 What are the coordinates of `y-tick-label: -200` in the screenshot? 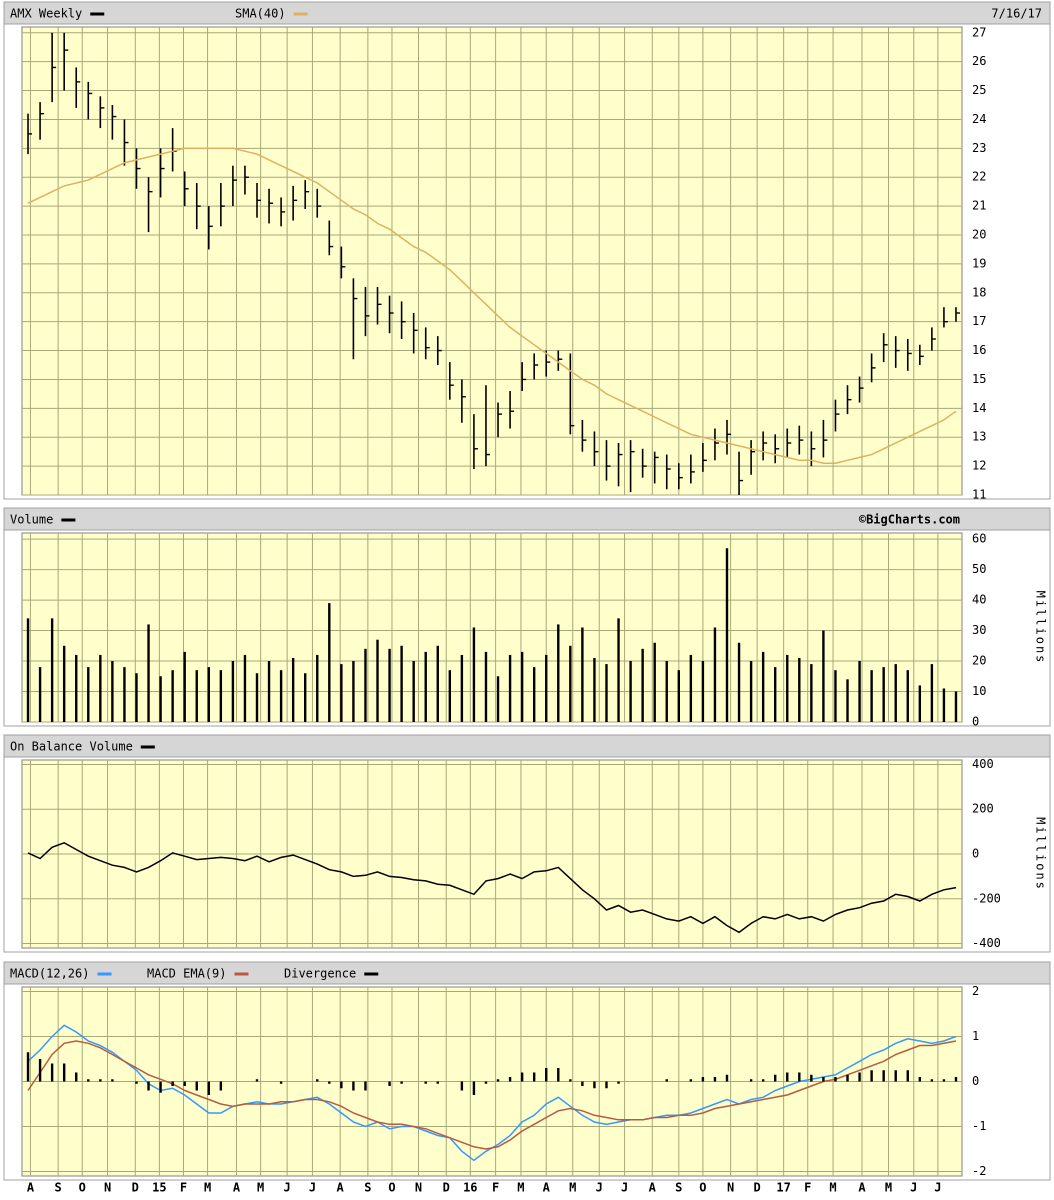 It's located at (986, 898).